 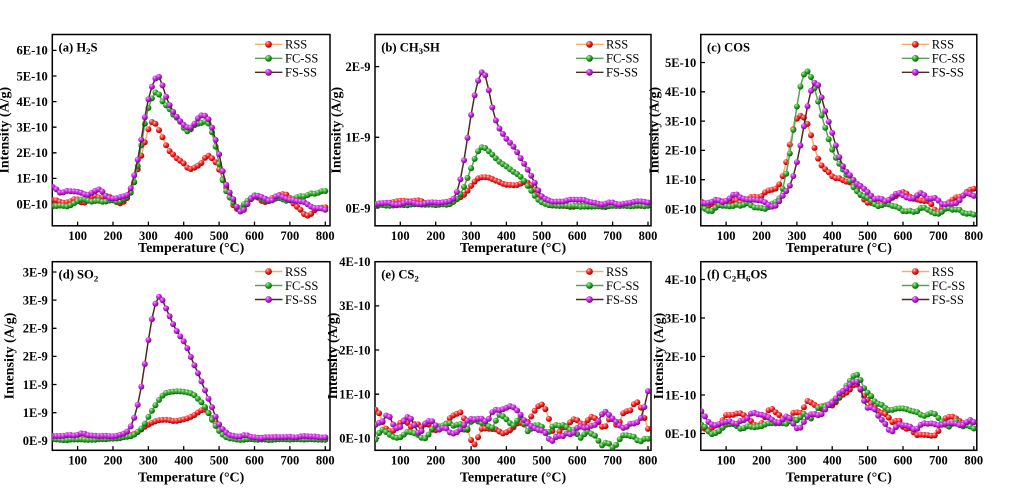 I want to click on svg-text: (a) H2​S, so click(x=78, y=48).